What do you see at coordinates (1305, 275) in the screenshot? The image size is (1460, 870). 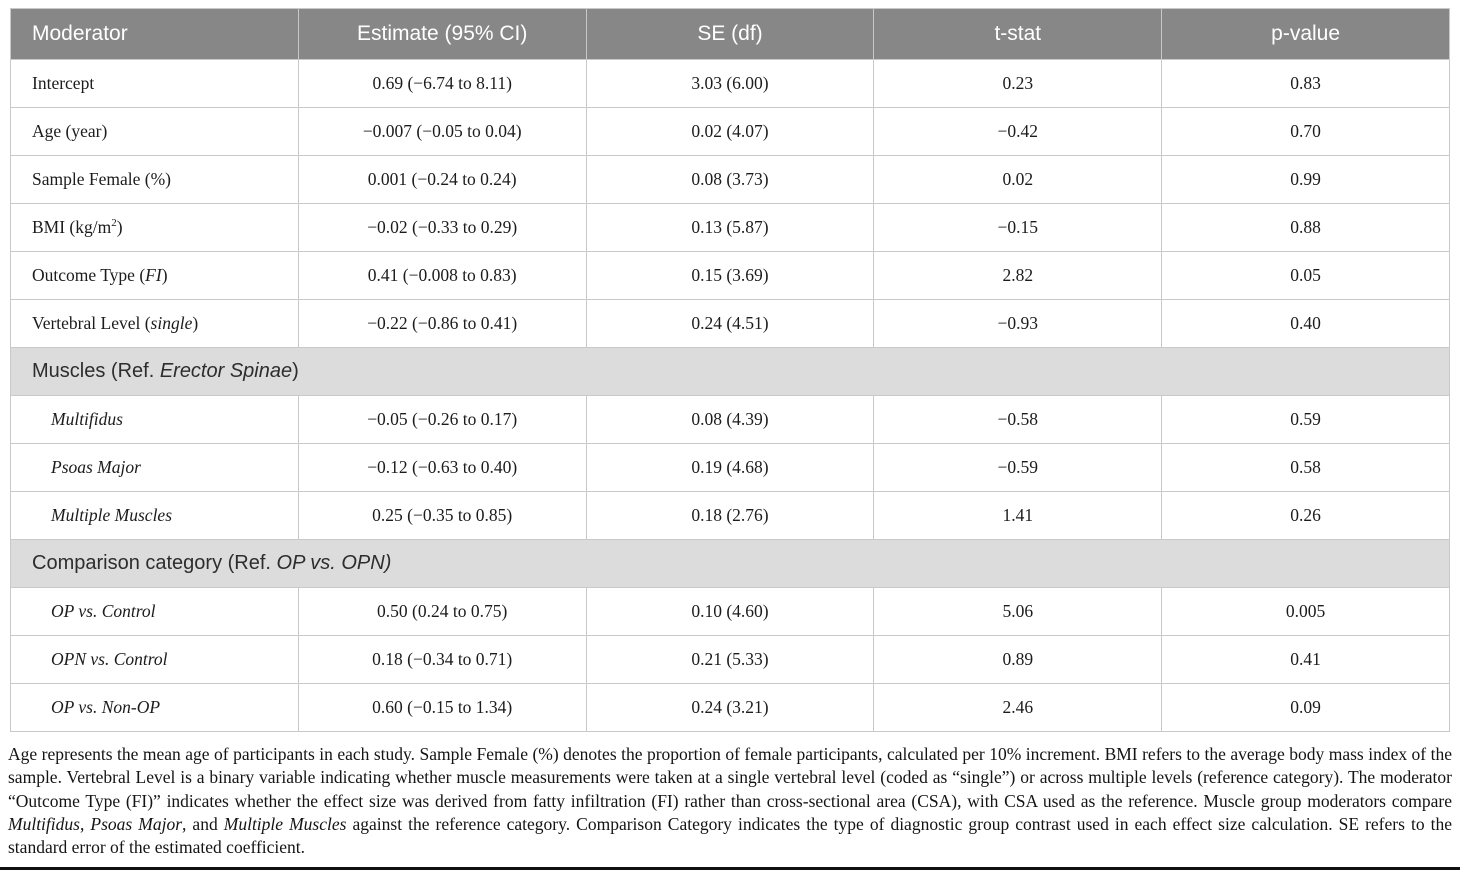 I see `p-value-cell: 0.05` at bounding box center [1305, 275].